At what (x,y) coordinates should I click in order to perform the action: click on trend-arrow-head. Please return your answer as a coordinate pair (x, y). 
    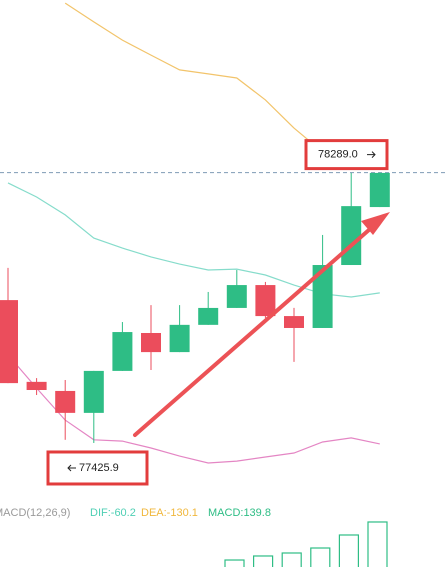
    Looking at the image, I should click on (375, 223).